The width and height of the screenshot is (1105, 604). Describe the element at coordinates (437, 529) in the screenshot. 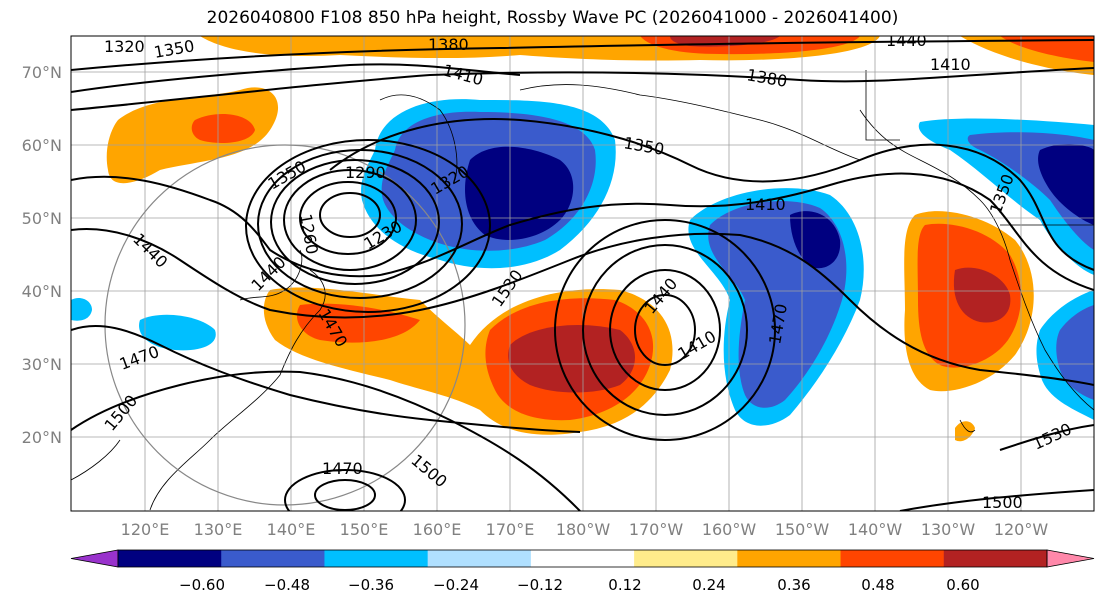

I see `lon-label: 160°E` at that location.